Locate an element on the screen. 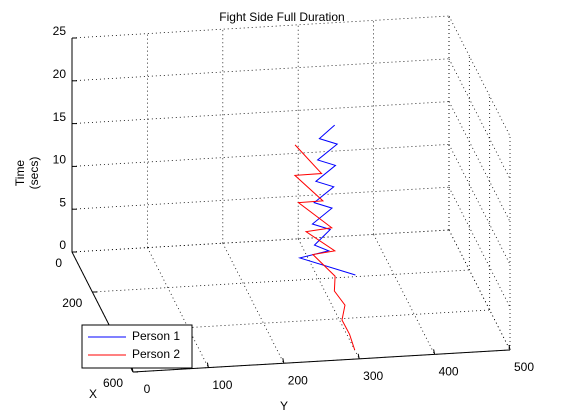 The height and width of the screenshot is (420, 561). legend-label: Person 1 is located at coordinates (156, 336).